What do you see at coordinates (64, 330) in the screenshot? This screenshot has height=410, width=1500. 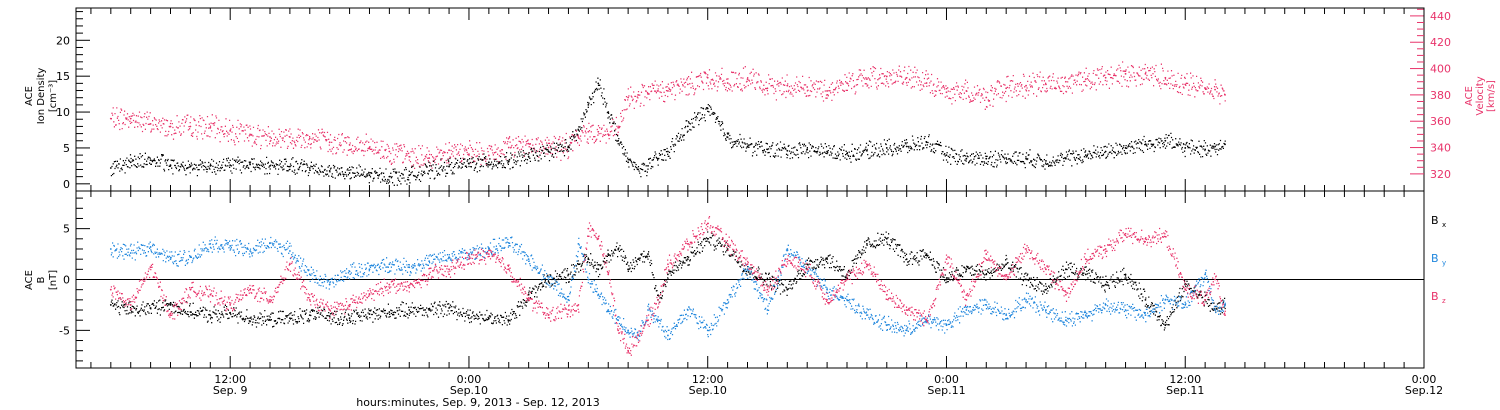 I see `field-tick-label: -5` at bounding box center [64, 330].